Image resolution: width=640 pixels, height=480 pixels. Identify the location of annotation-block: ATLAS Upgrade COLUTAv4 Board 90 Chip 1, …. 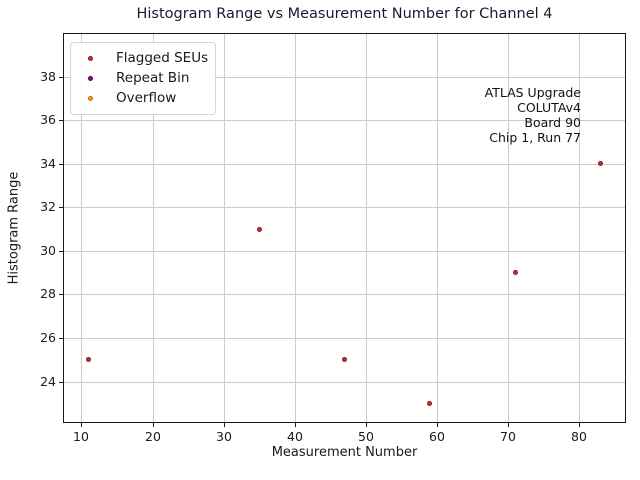
(533, 115).